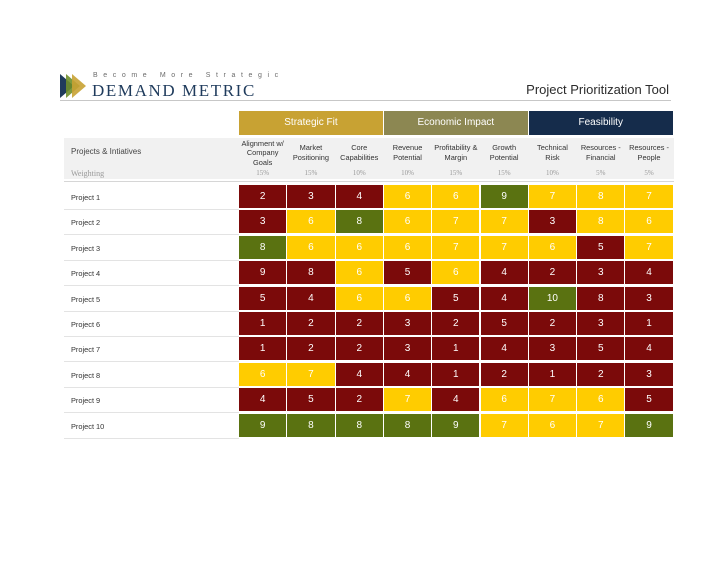 The width and height of the screenshot is (728, 563). Describe the element at coordinates (188, 75) in the screenshot. I see `logo-tagline: Become More Strategic` at that location.